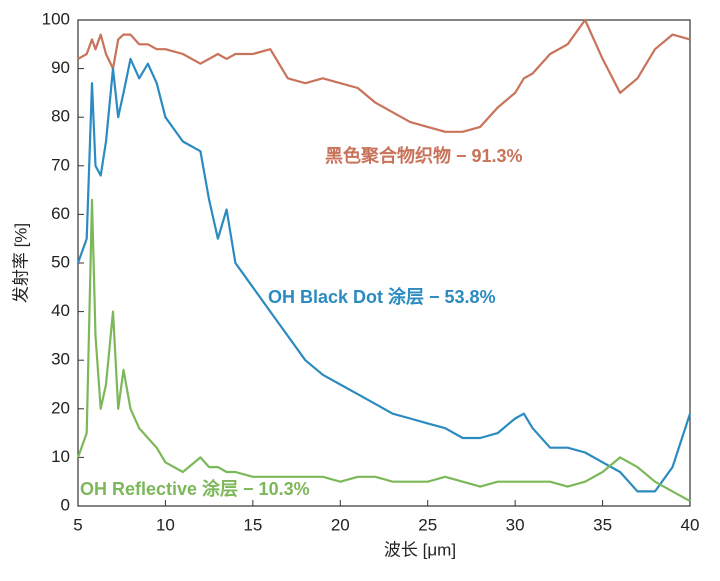 The width and height of the screenshot is (720, 581). I want to click on x-tick-label: 25, so click(427, 524).